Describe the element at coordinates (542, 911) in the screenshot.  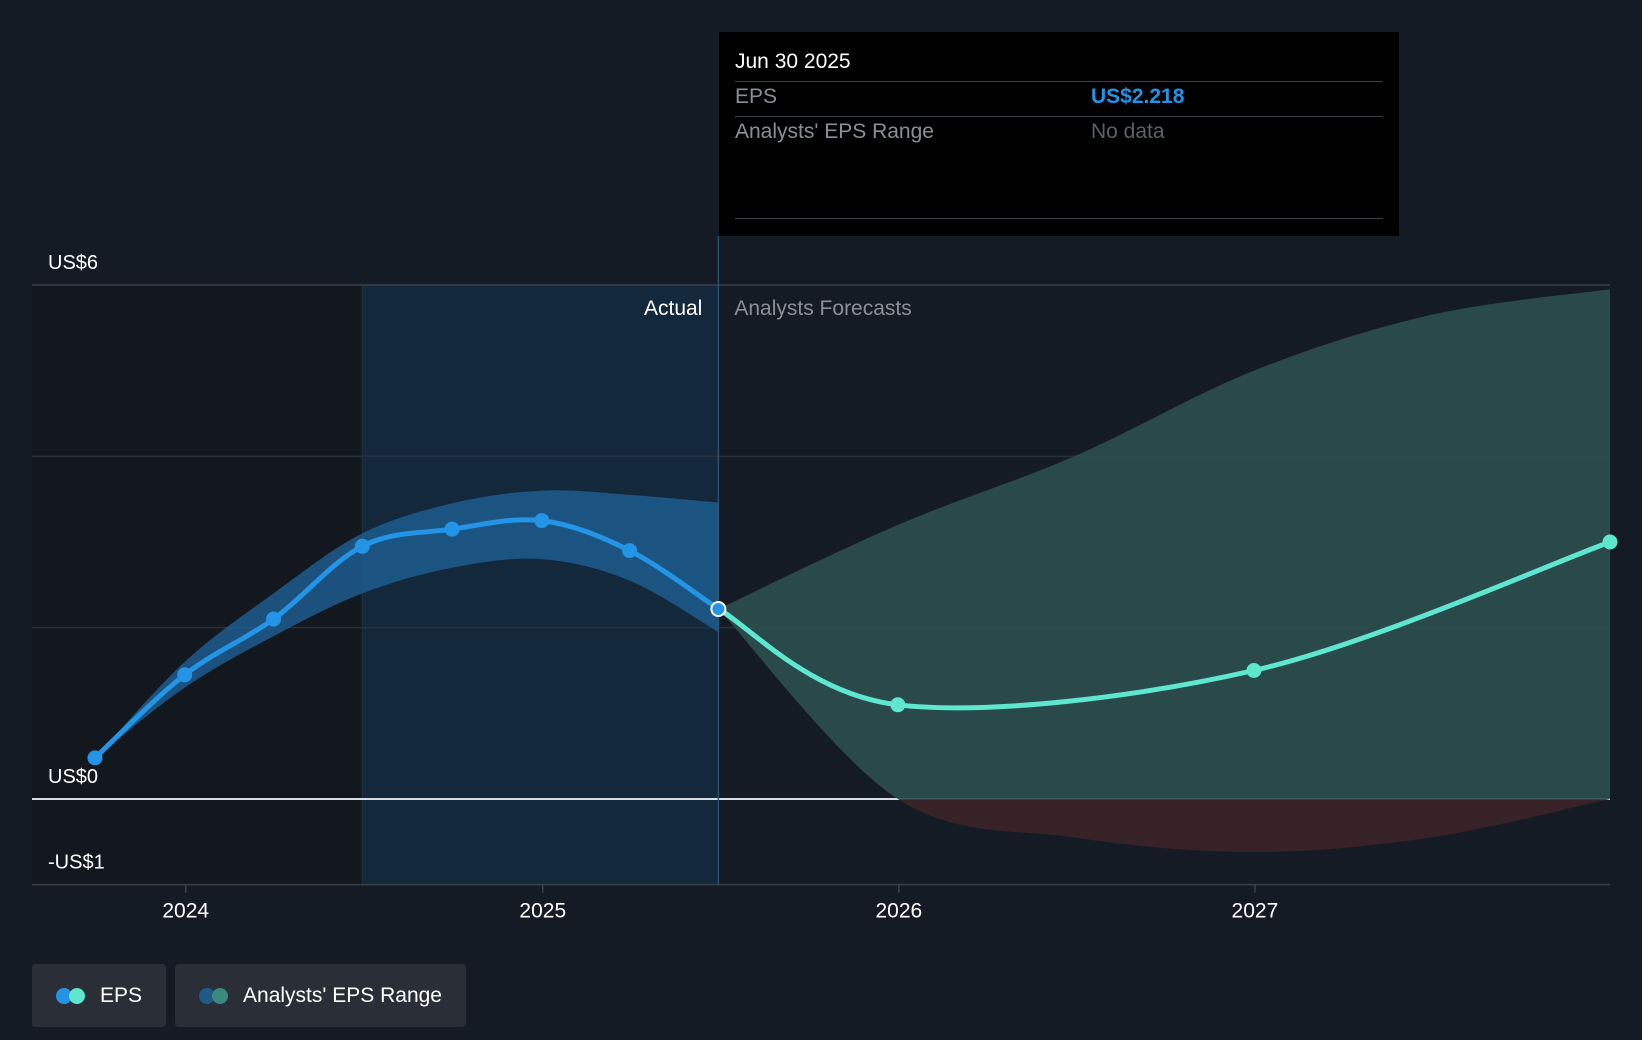
I see `x-tick-label: 2025` at that location.